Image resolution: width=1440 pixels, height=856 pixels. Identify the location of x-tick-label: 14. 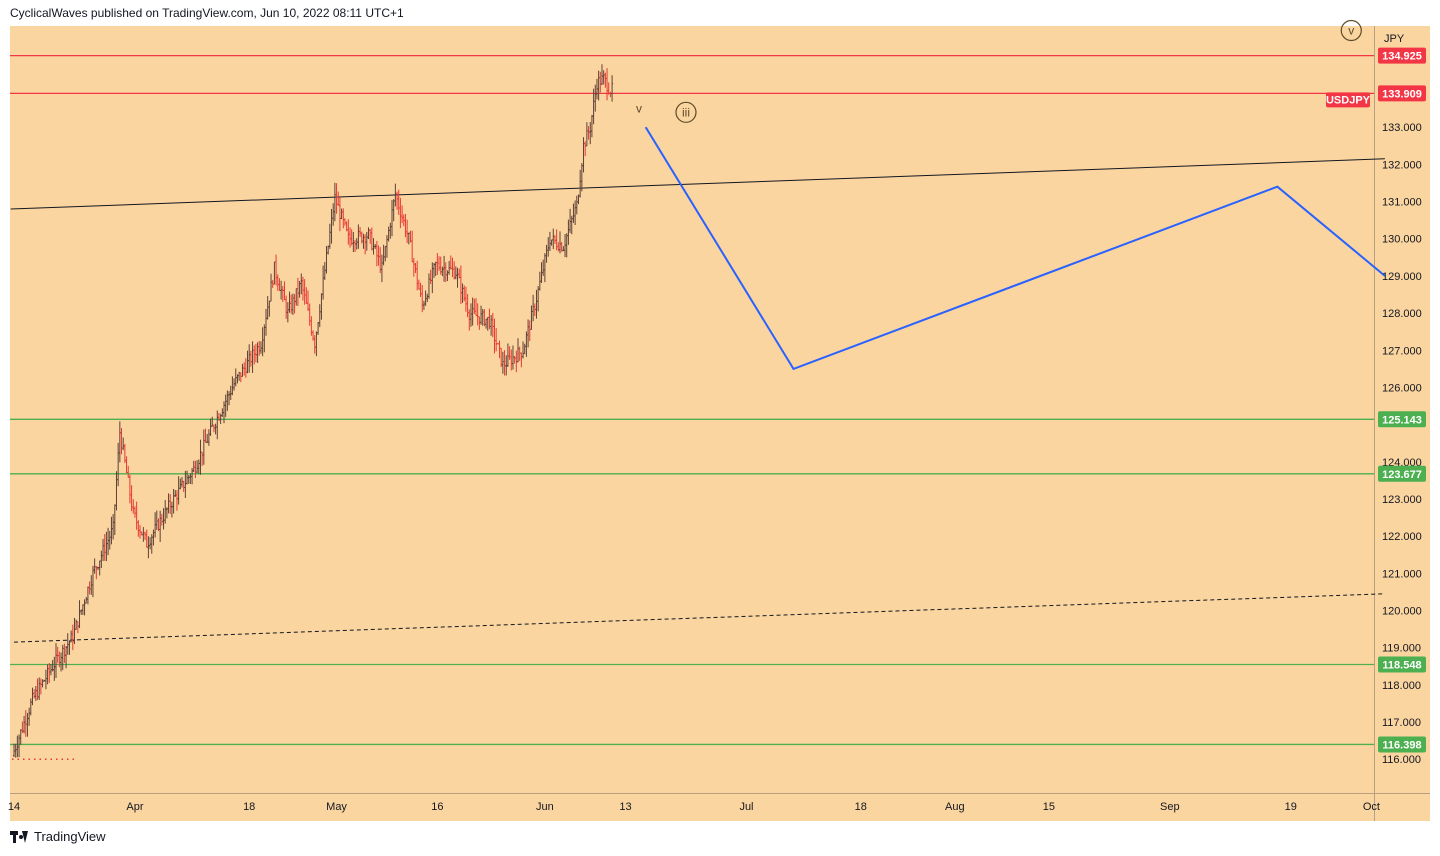
(14, 807).